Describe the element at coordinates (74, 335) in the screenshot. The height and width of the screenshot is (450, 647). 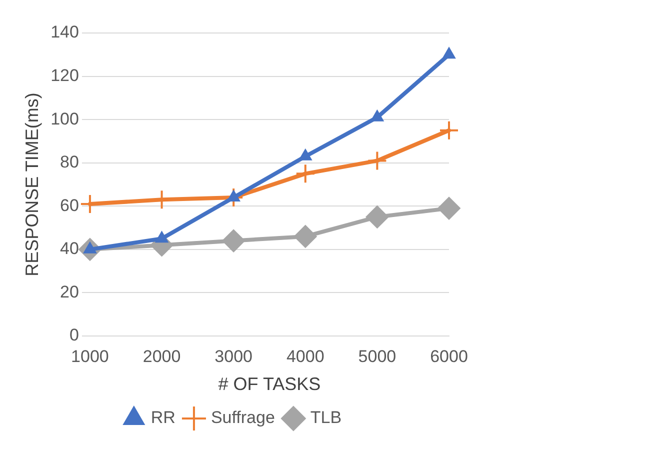
I see `y-tick-label: 0` at that location.